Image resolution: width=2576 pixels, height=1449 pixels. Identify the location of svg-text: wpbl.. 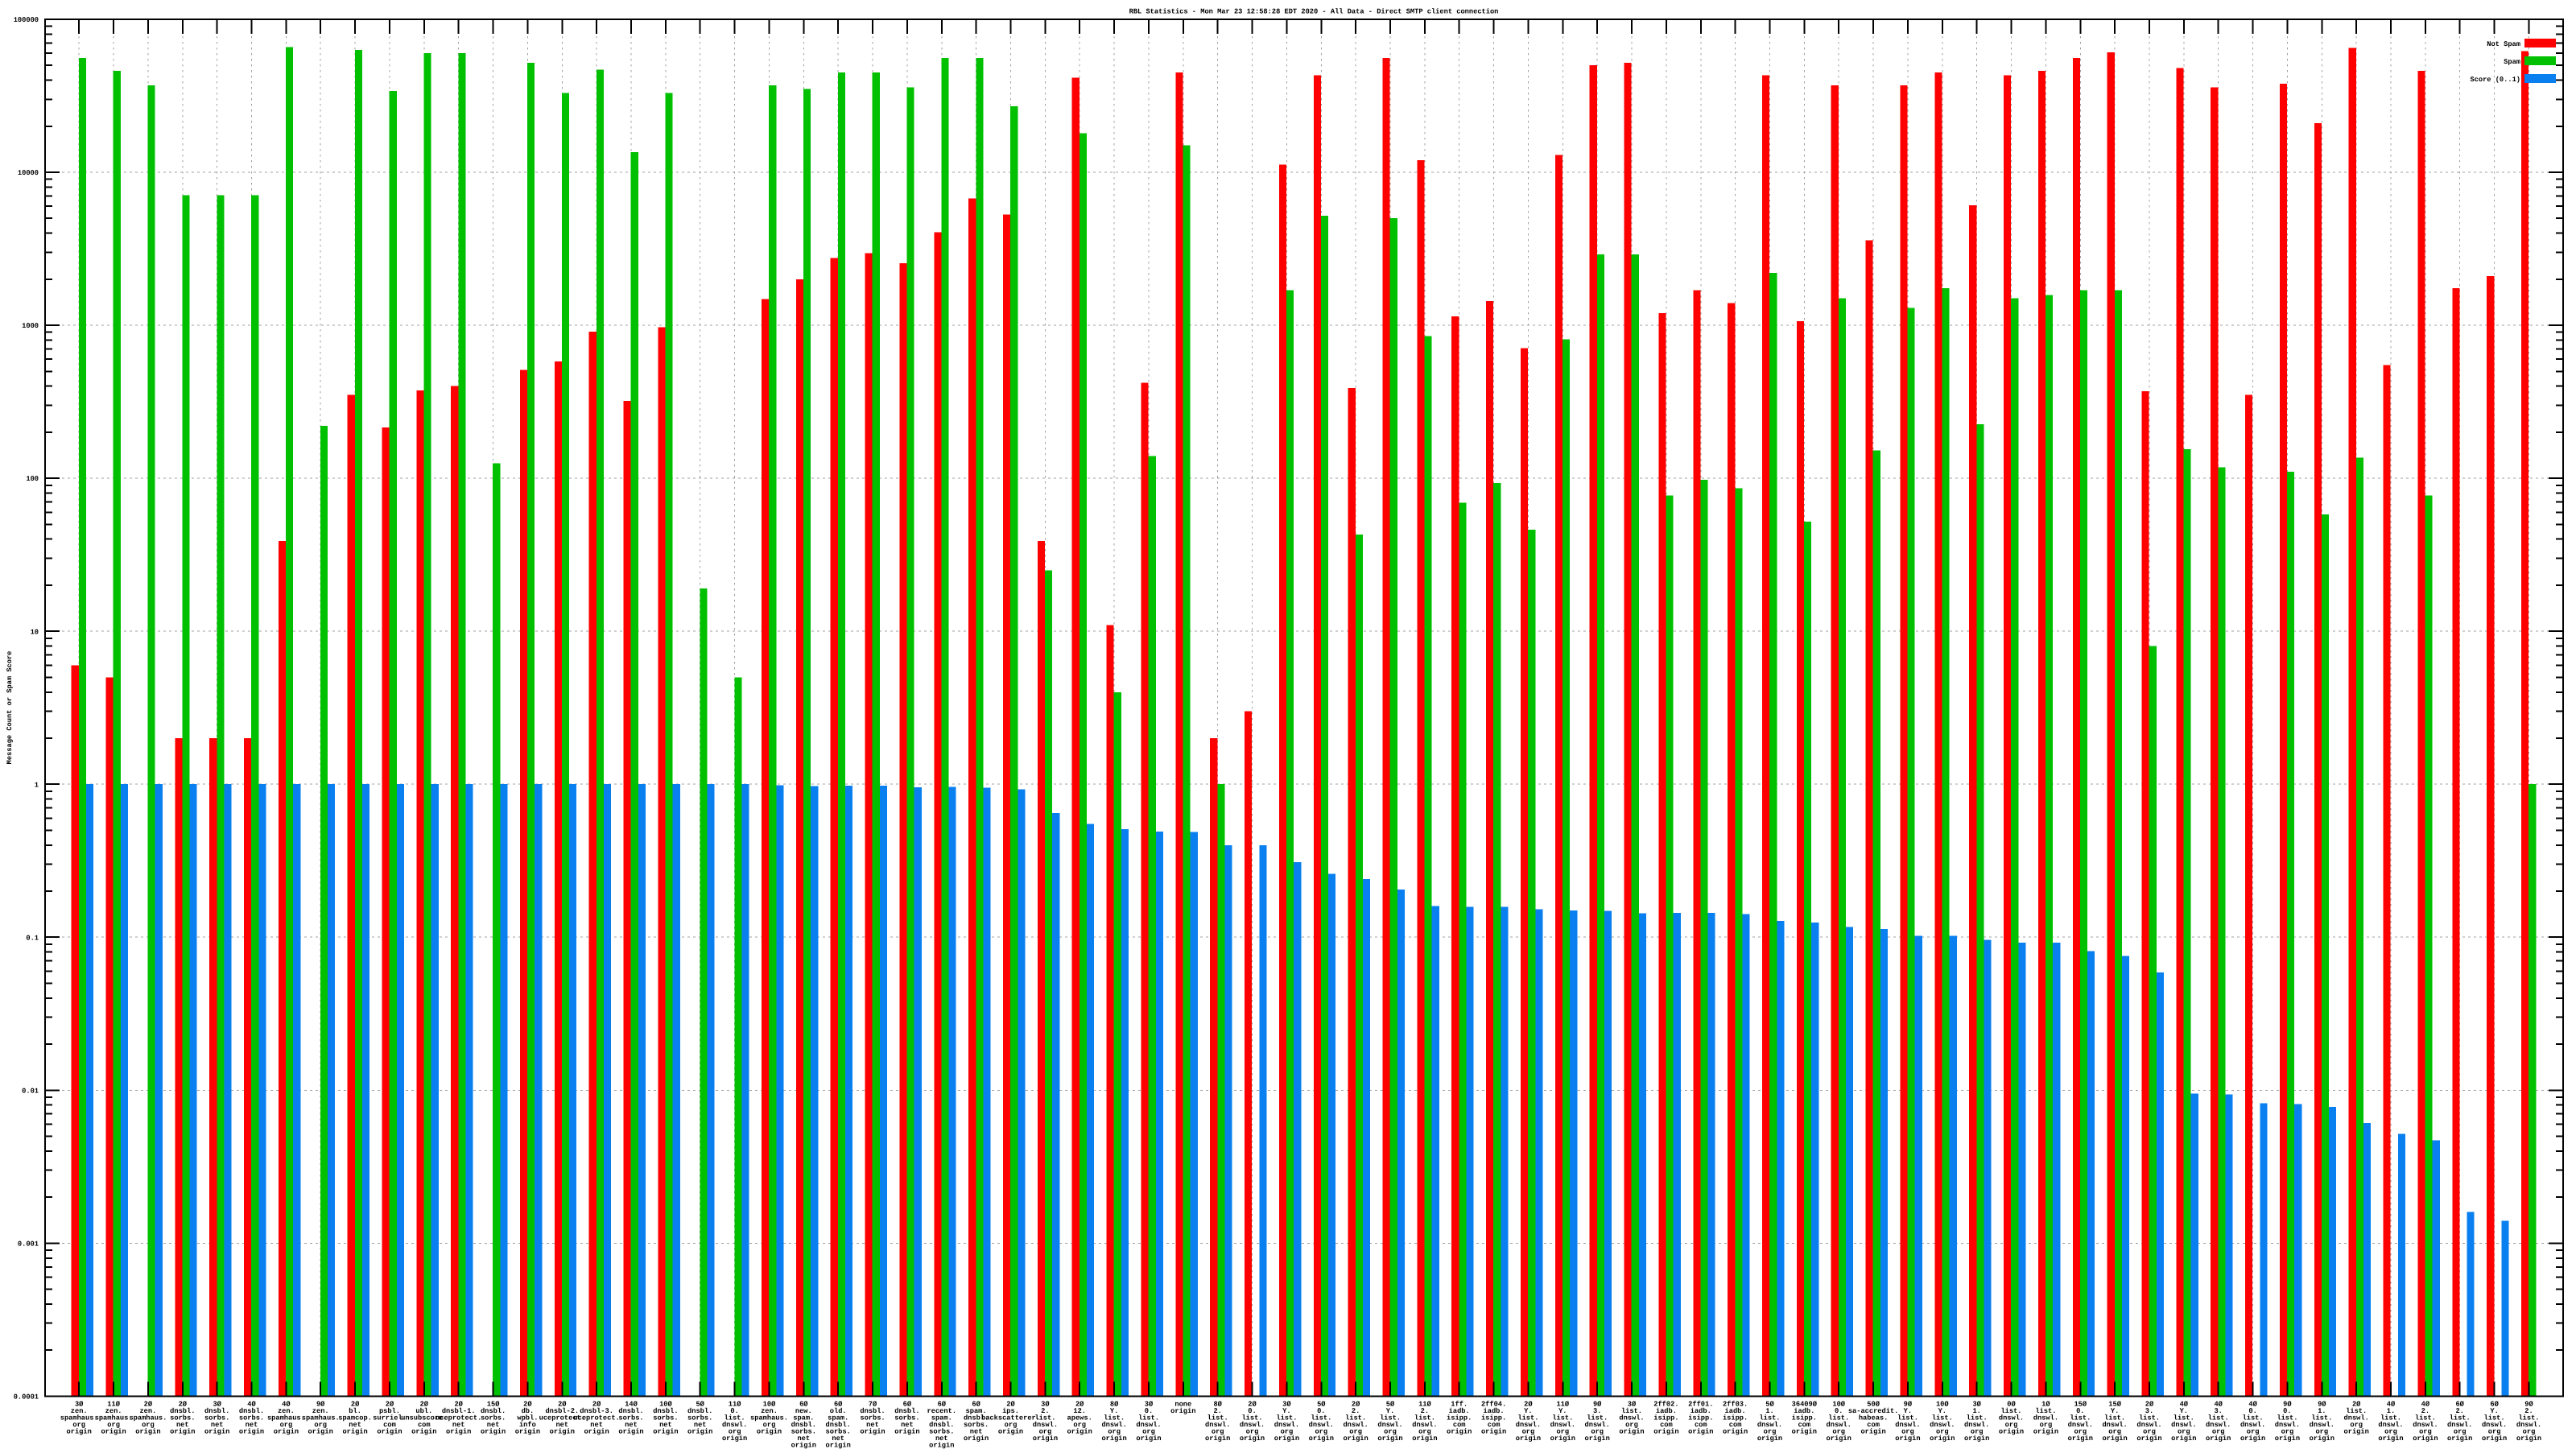
(527, 1418).